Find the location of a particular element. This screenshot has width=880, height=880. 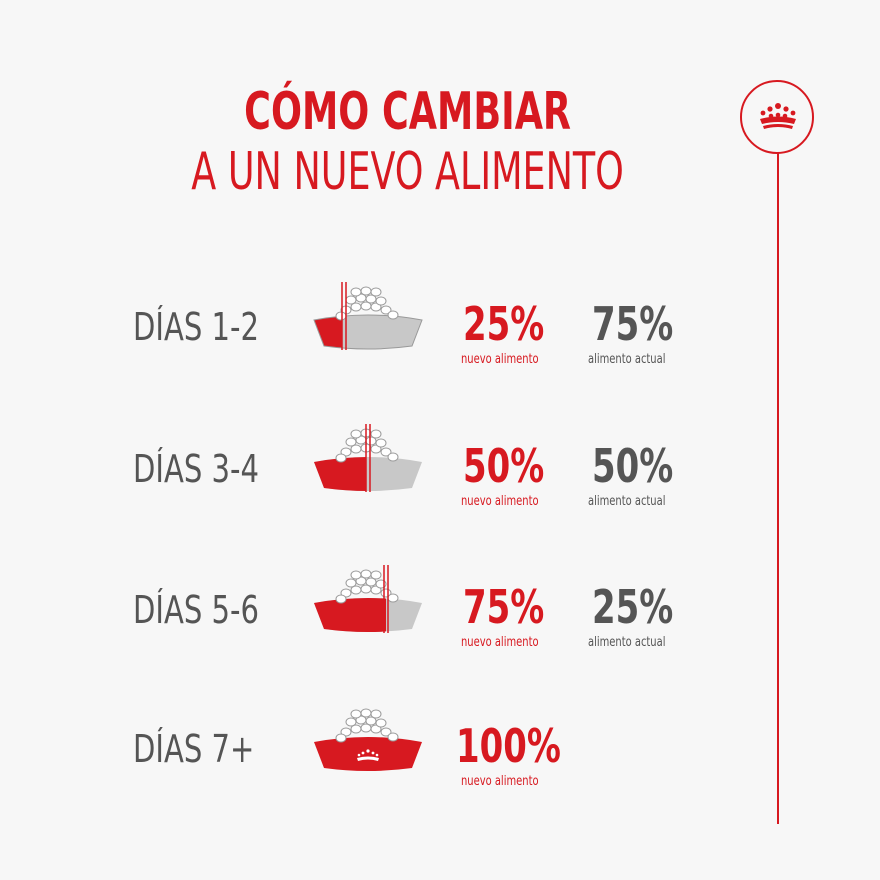

timeline-line is located at coordinates (778, 488).